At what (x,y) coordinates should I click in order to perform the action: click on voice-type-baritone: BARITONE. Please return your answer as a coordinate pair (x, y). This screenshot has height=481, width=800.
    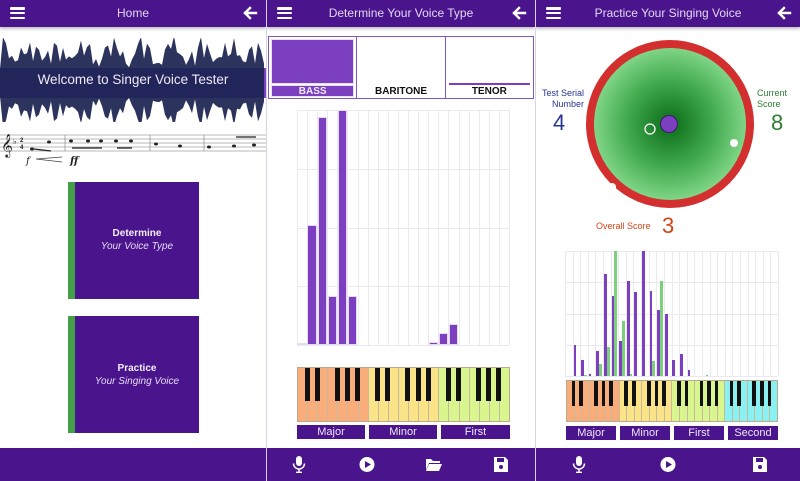
    Looking at the image, I should click on (401, 67).